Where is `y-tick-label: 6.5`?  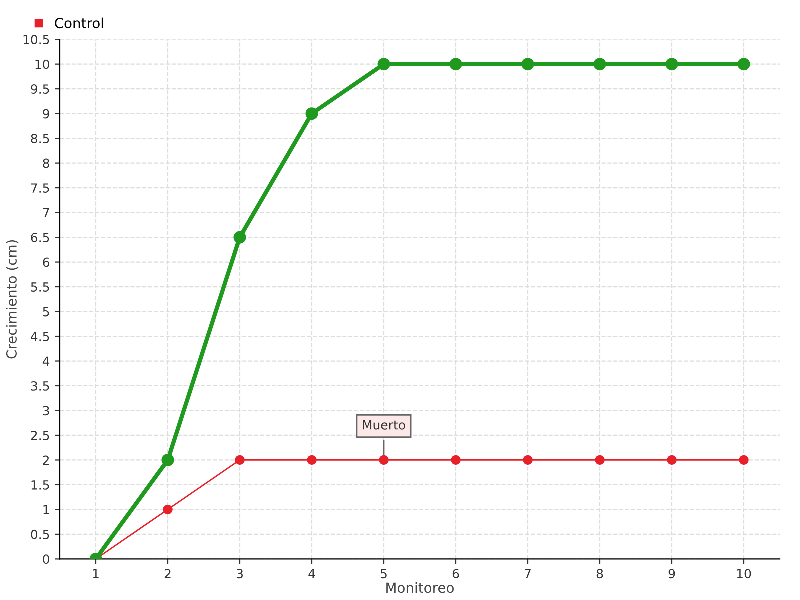 y-tick-label: 6.5 is located at coordinates (40, 237).